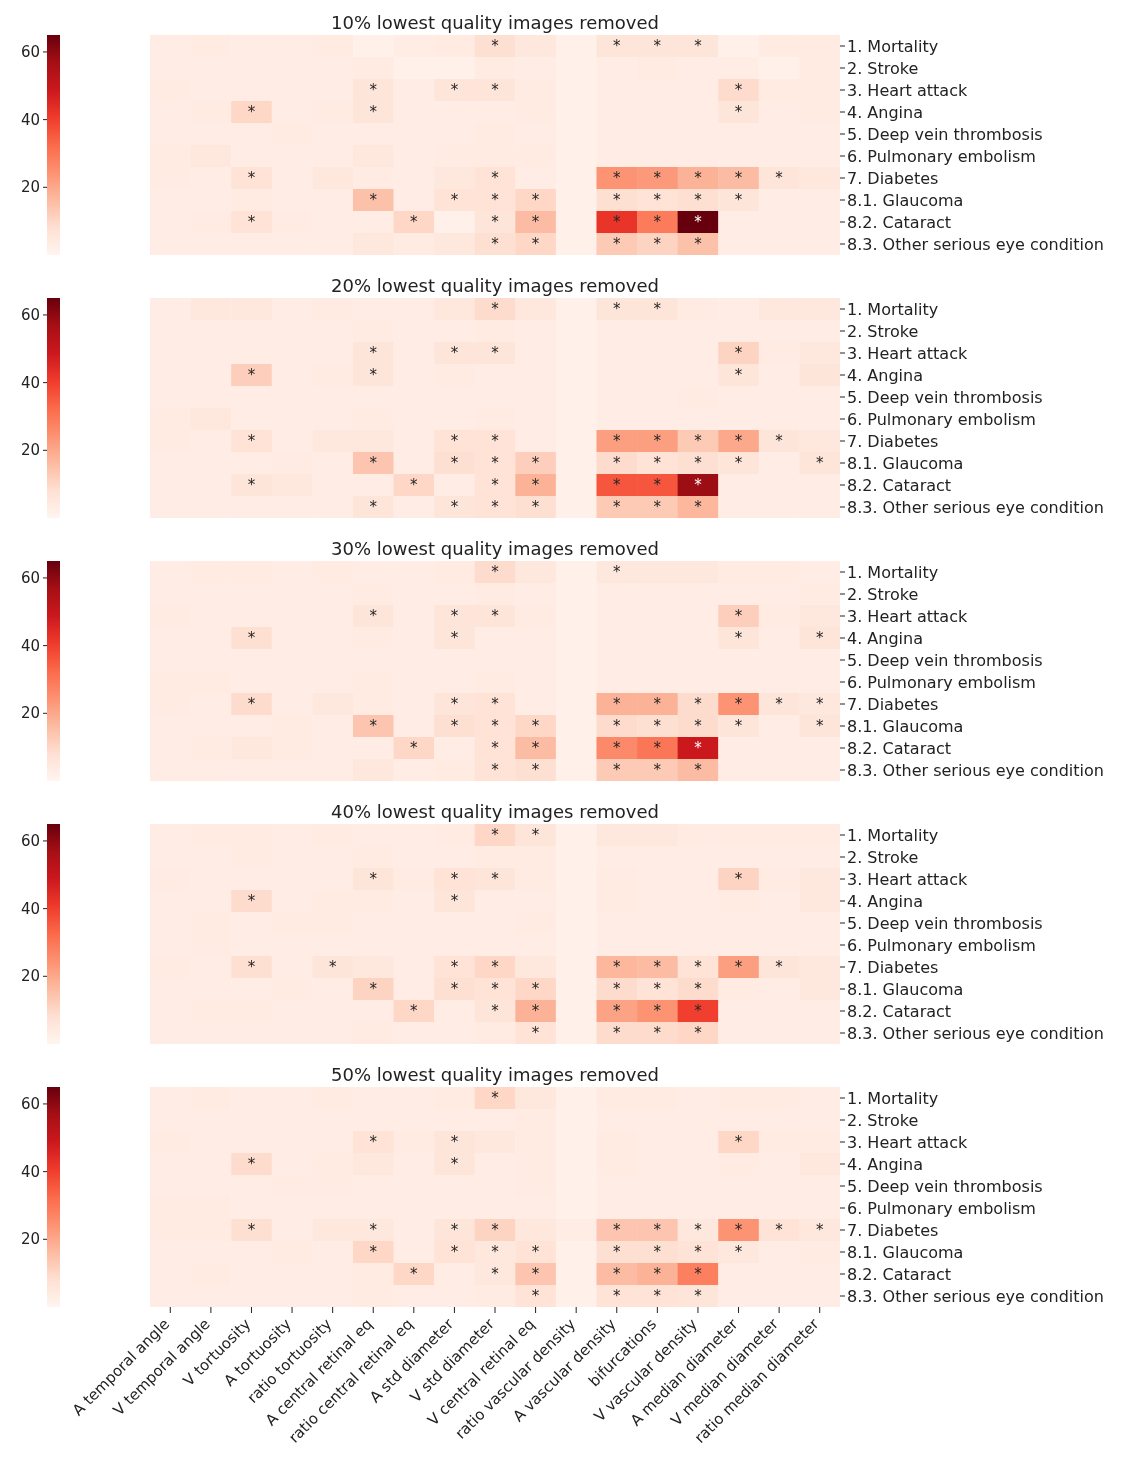 The height and width of the screenshot is (1464, 1143). I want to click on chart-title: 10% lowest quality images removed, so click(495, 22).